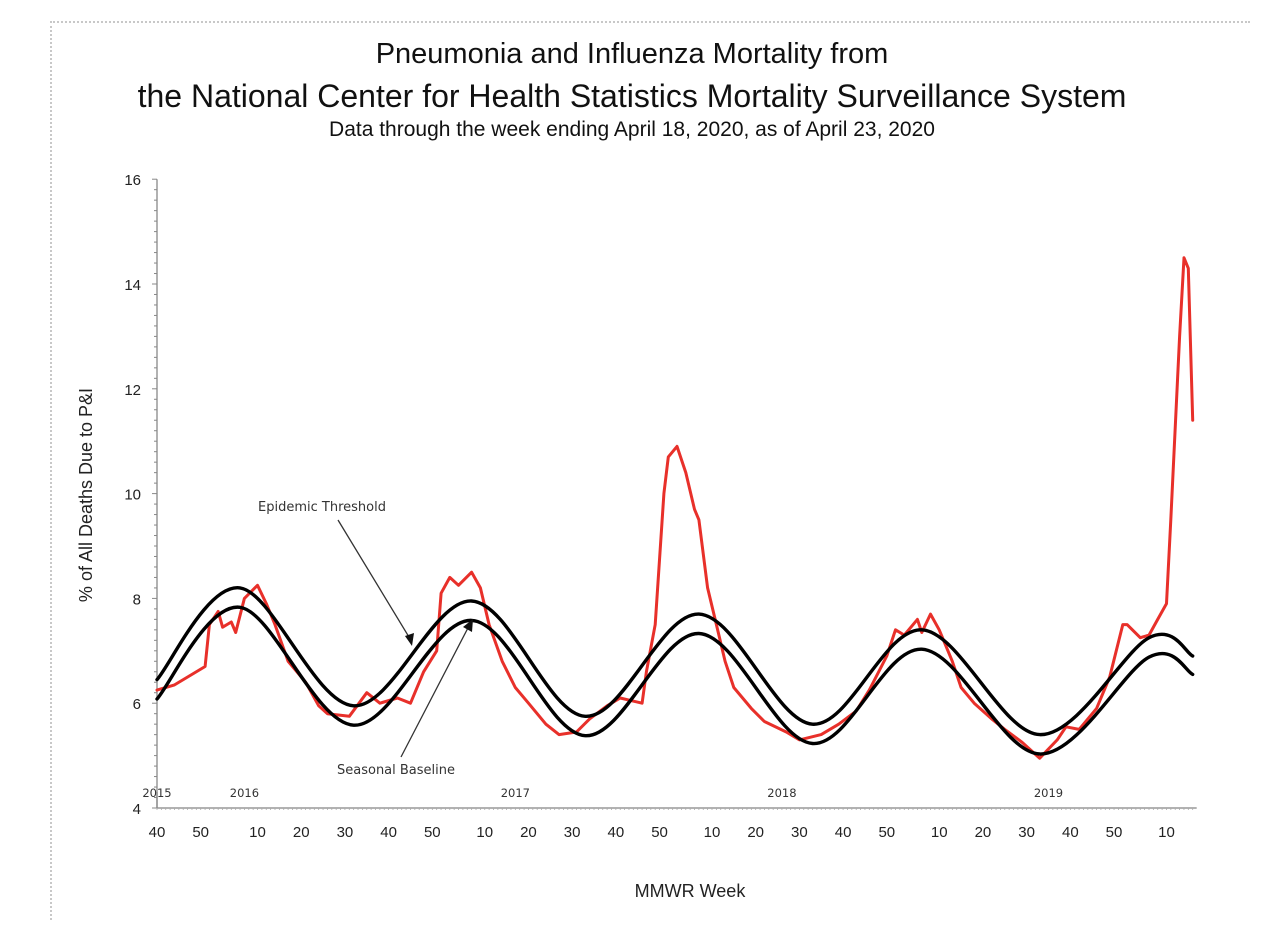 Image resolution: width=1264 pixels, height=926 pixels. What do you see at coordinates (156, 793) in the screenshot?
I see `year-label: 2015` at bounding box center [156, 793].